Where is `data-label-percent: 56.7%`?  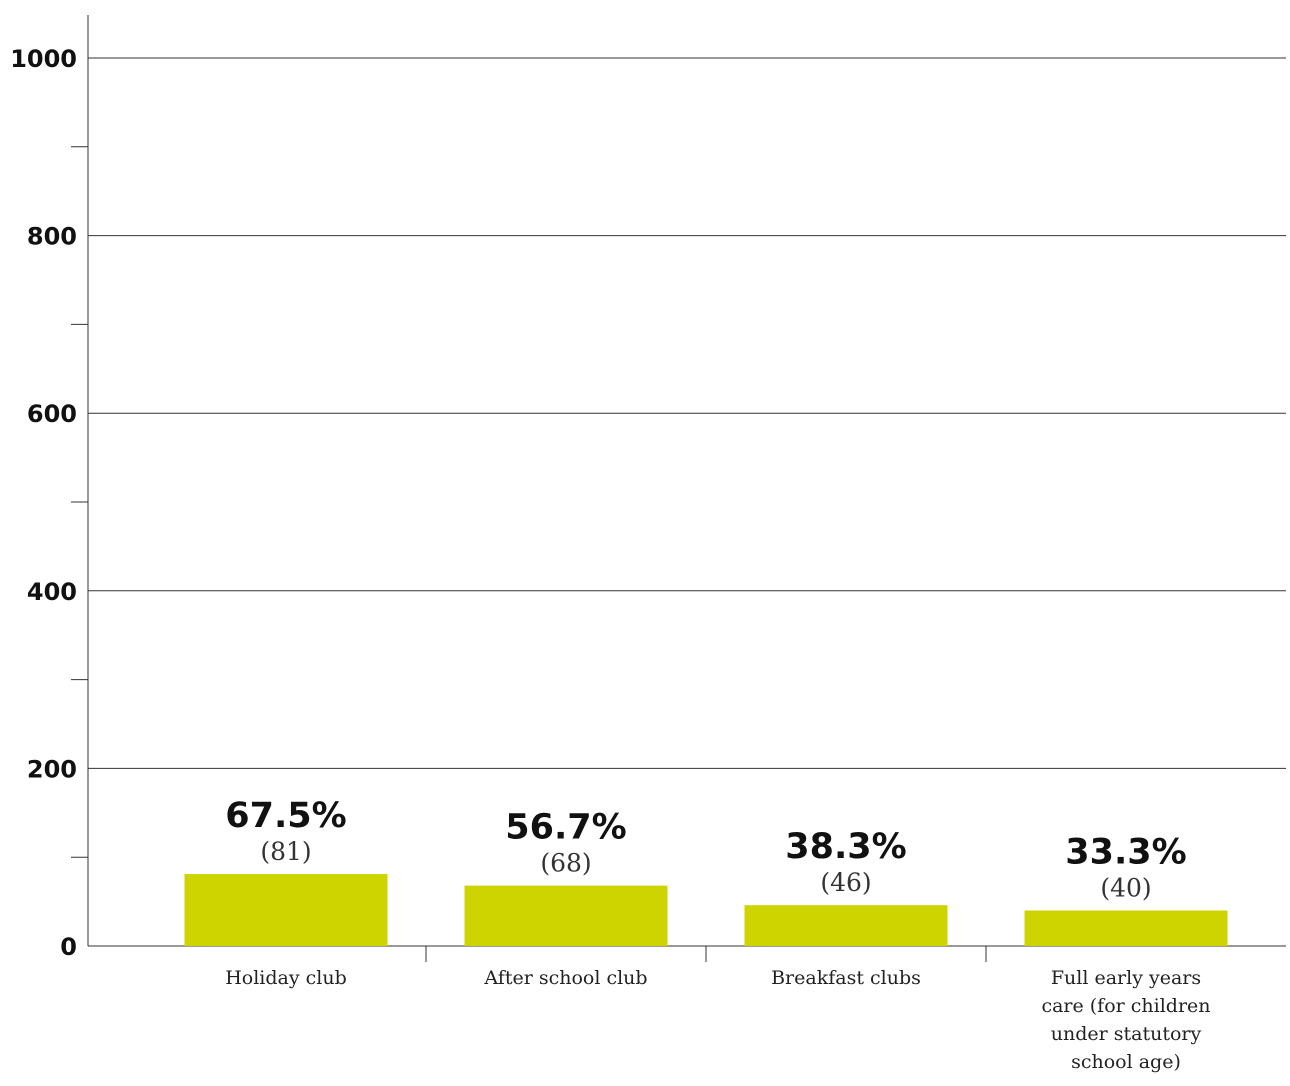 data-label-percent: 56.7% is located at coordinates (565, 828).